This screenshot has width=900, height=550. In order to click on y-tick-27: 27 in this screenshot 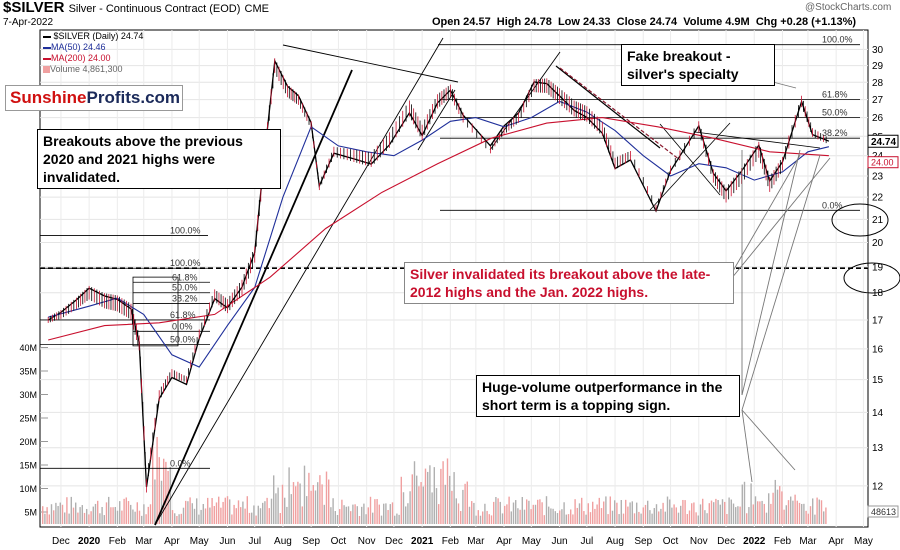, I will do `click(878, 100)`.